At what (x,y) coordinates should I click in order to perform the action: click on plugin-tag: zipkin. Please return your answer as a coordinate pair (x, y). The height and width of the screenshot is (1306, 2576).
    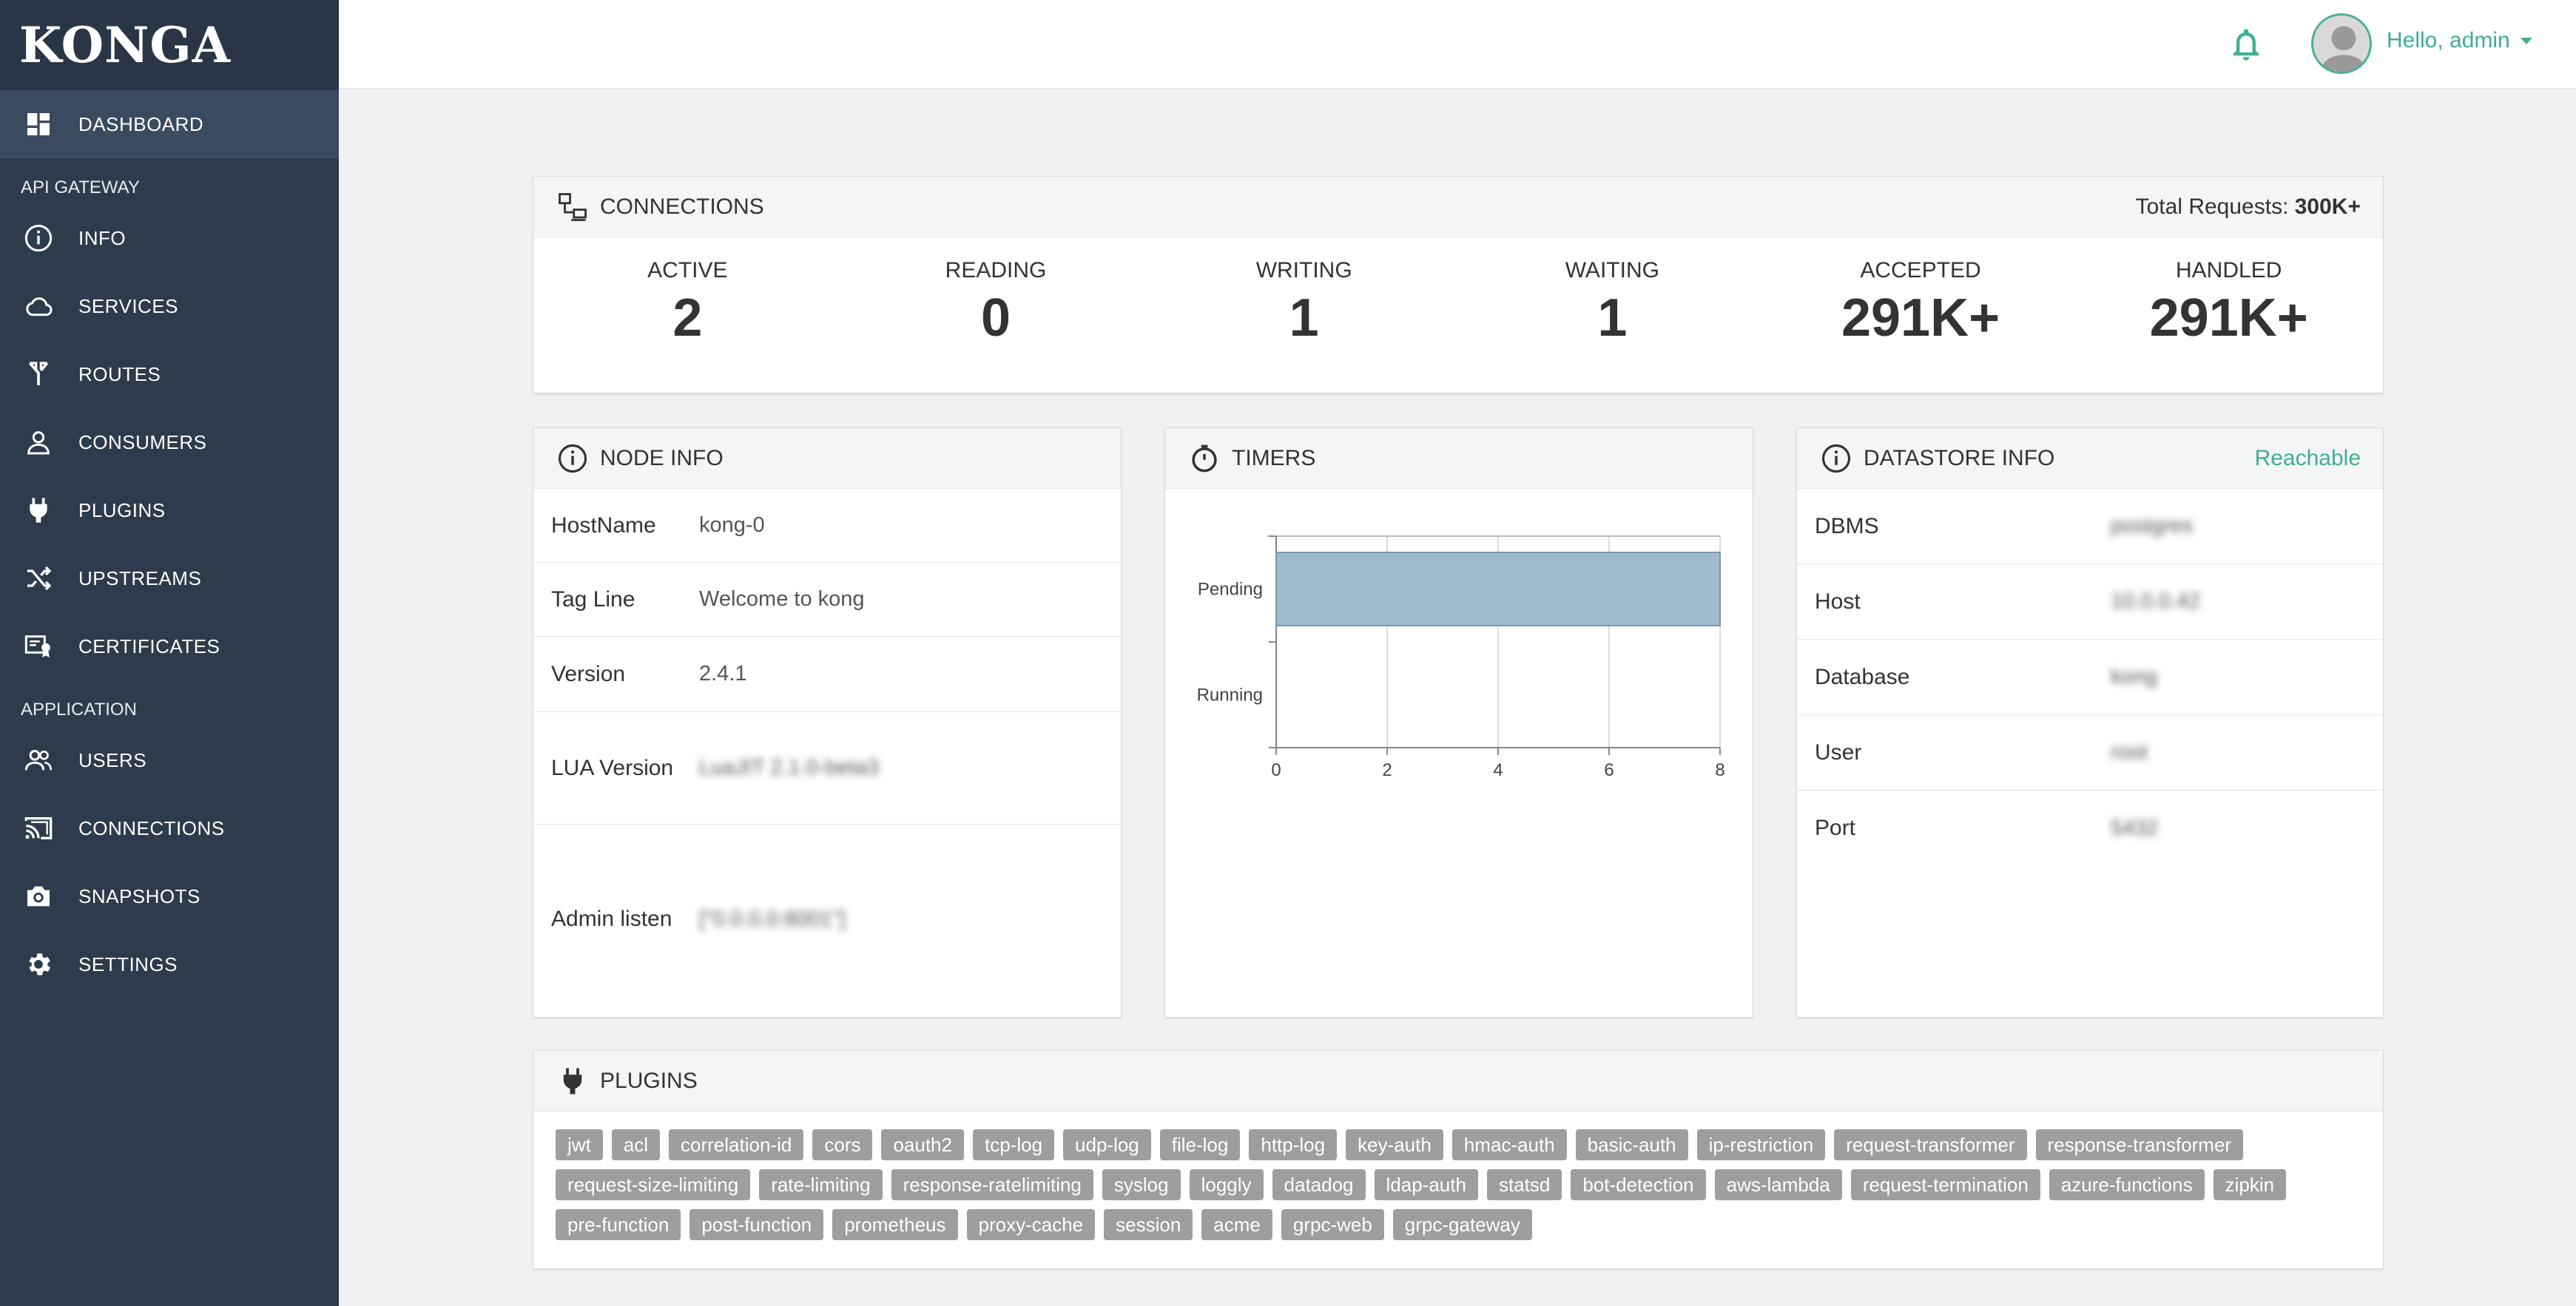
    Looking at the image, I should click on (2250, 1184).